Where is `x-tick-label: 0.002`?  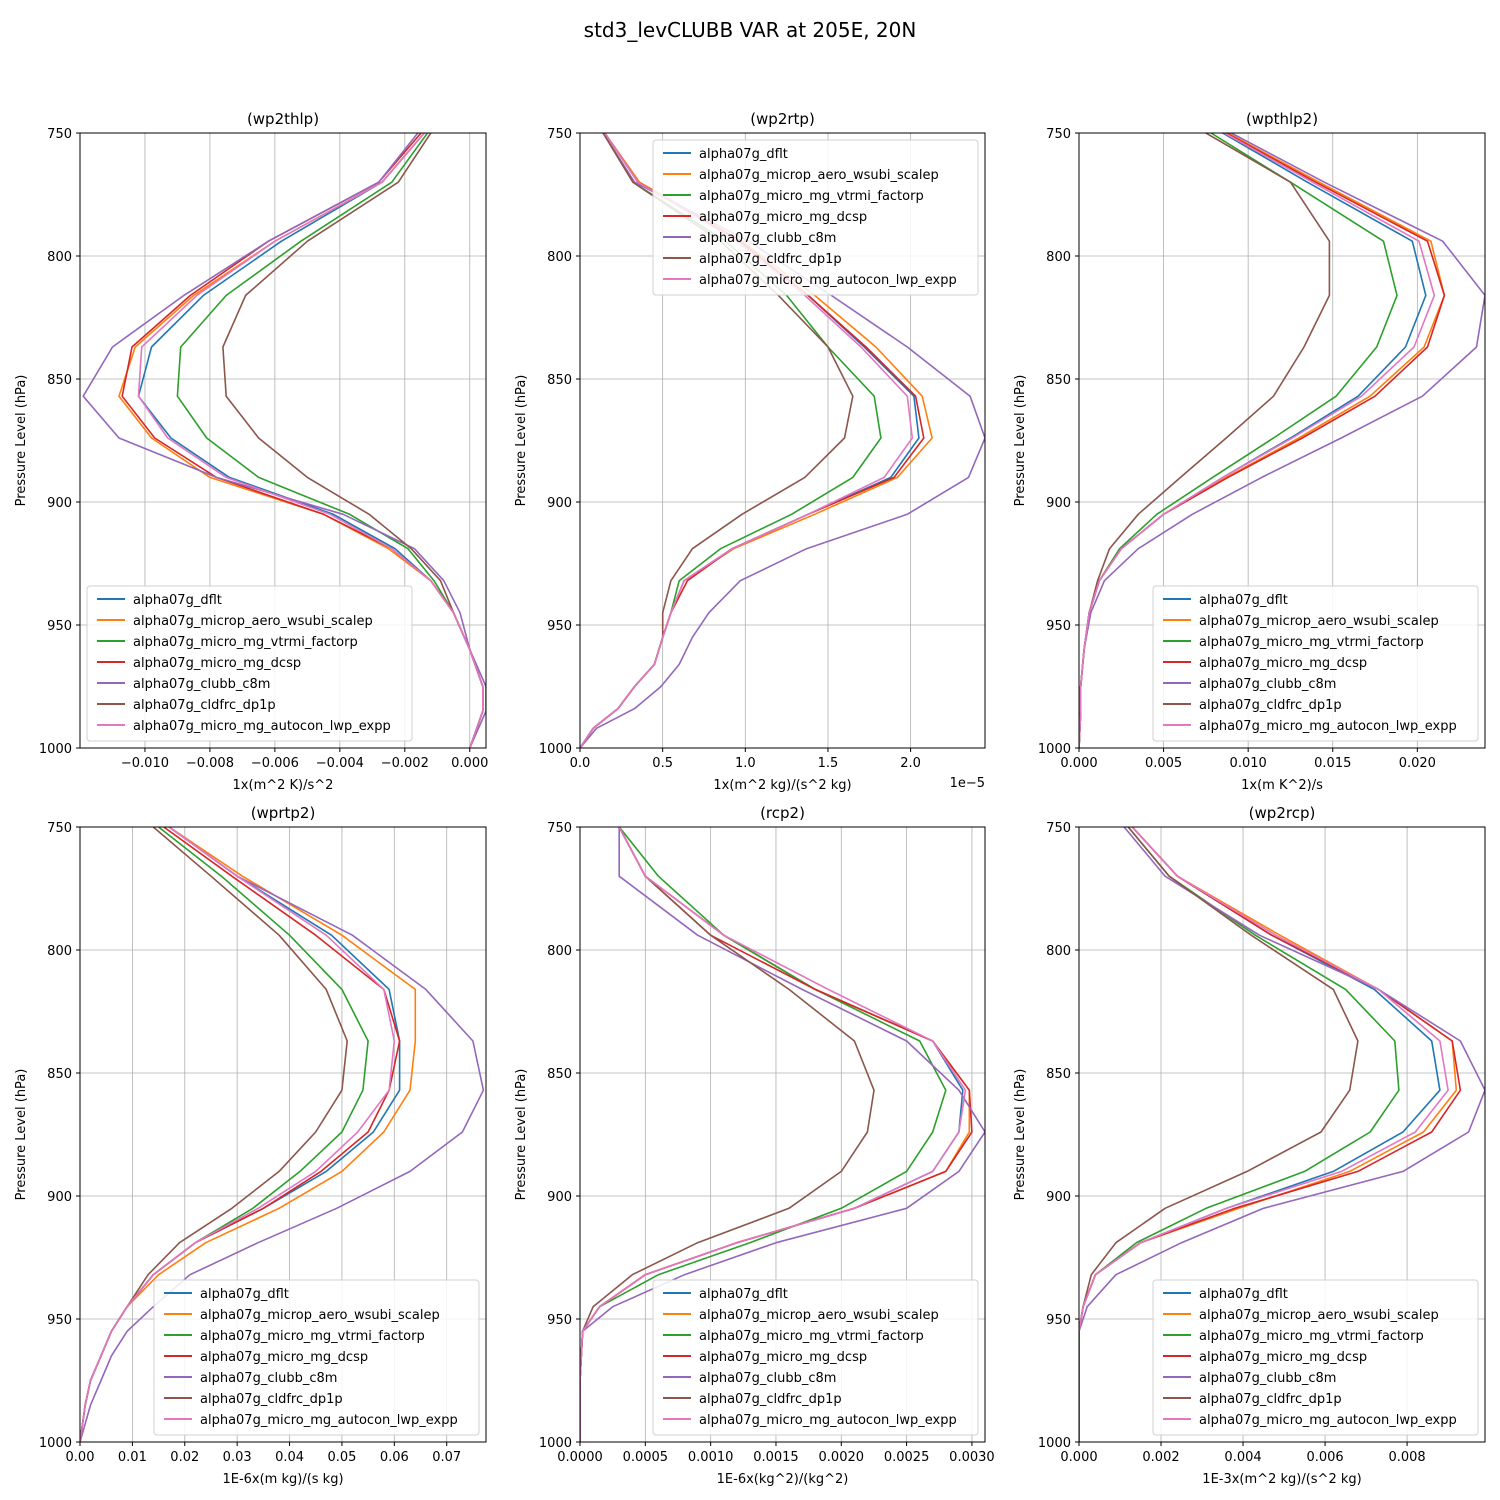
x-tick-label: 0.002 is located at coordinates (1160, 1457).